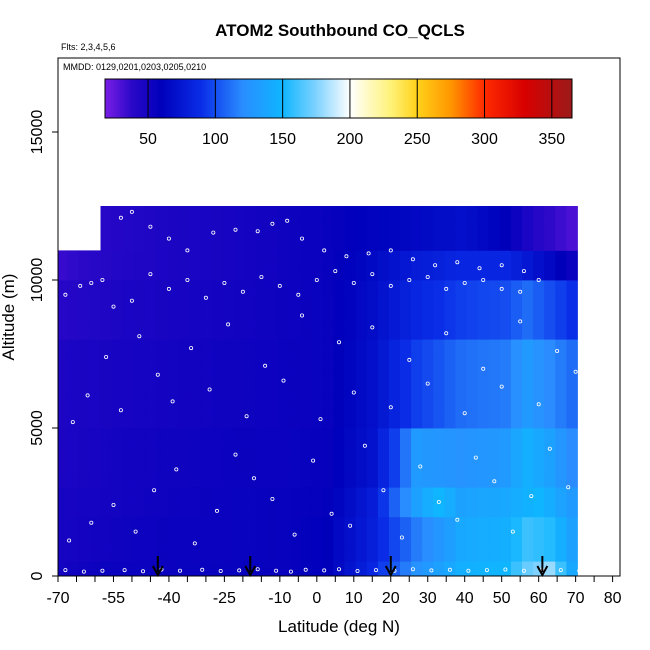 Image resolution: width=650 pixels, height=650 pixels. I want to click on x-tick-label: -10, so click(279, 598).